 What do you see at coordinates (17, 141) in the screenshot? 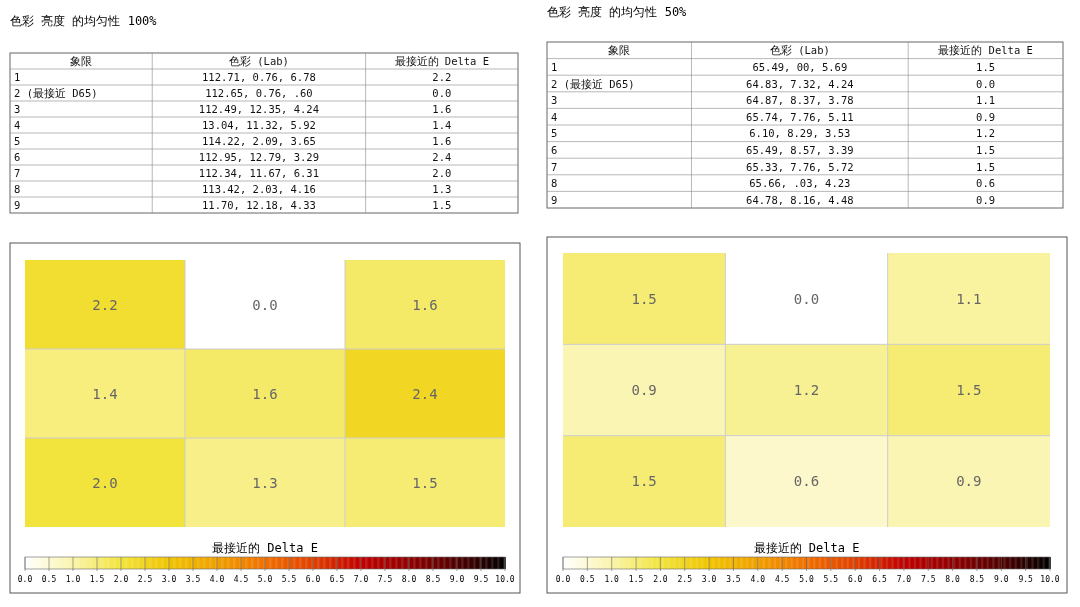
I see `text: 5` at bounding box center [17, 141].